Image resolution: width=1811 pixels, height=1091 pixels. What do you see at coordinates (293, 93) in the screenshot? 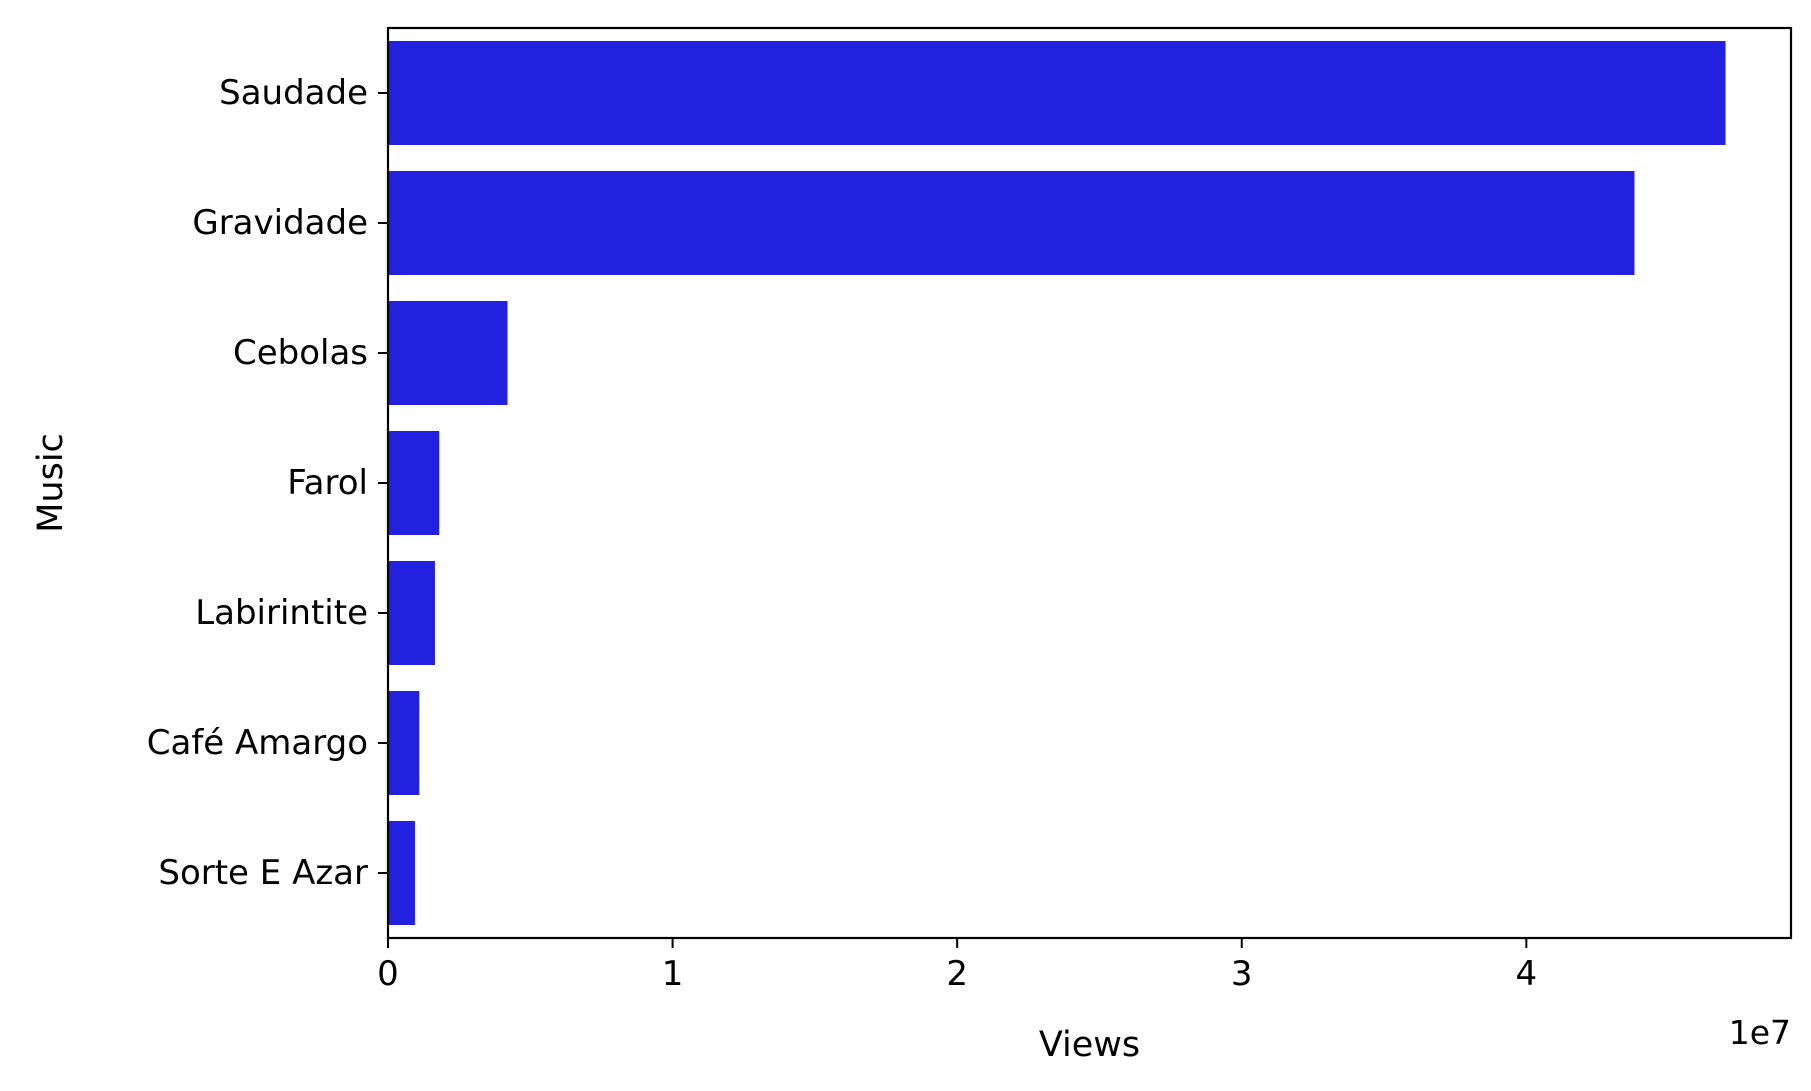
I see `y-tick-label: Saudade` at bounding box center [293, 93].